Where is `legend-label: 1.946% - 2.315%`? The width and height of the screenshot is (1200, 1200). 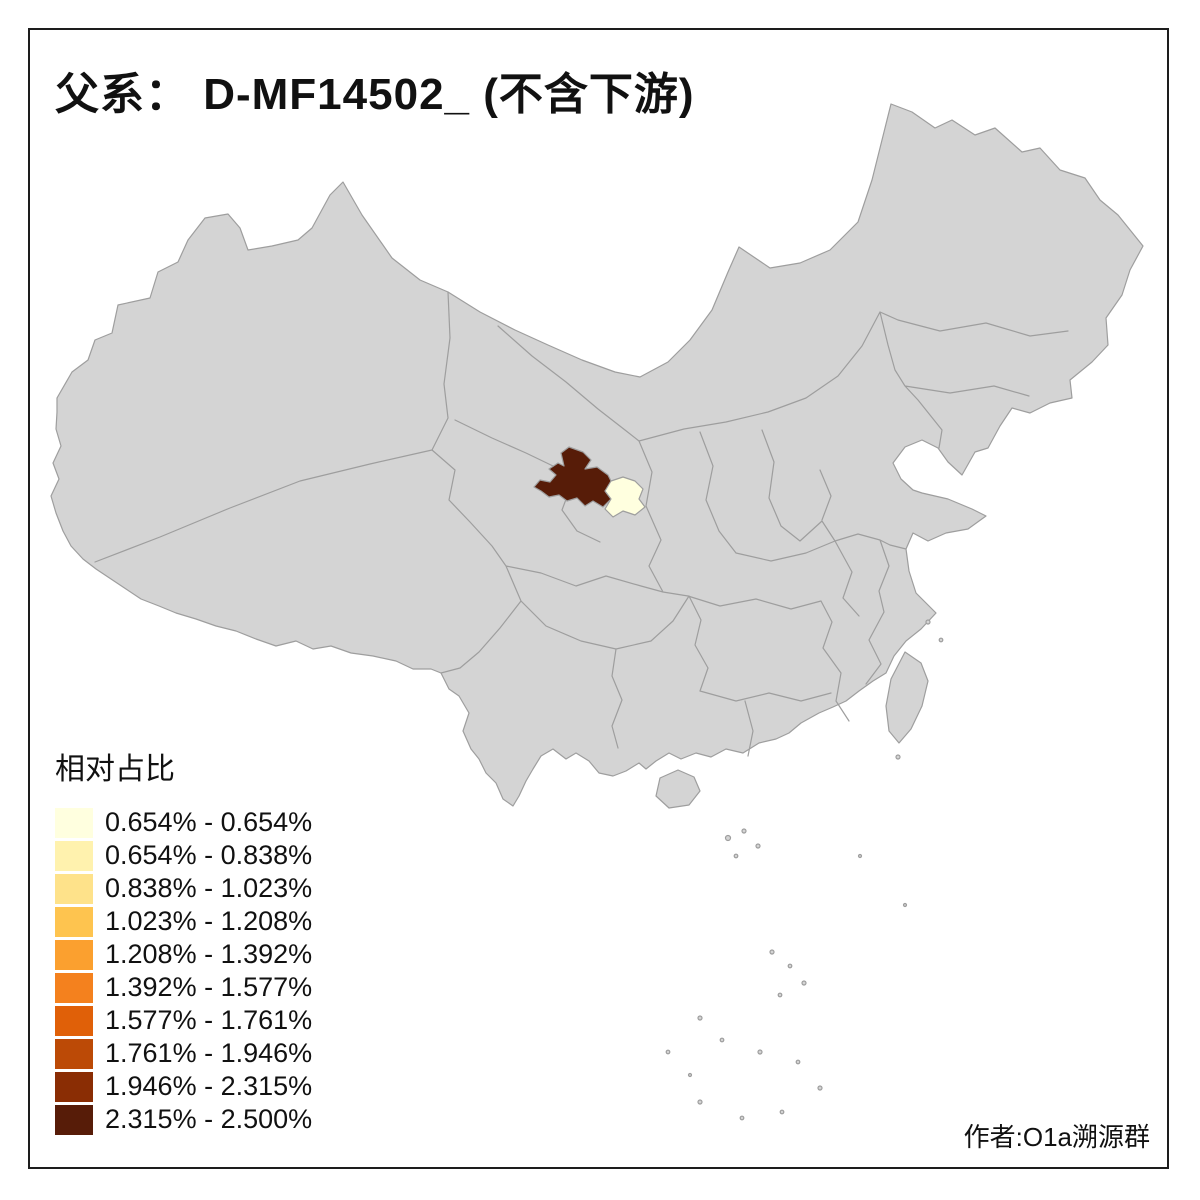 legend-label: 1.946% - 2.315% is located at coordinates (209, 1086).